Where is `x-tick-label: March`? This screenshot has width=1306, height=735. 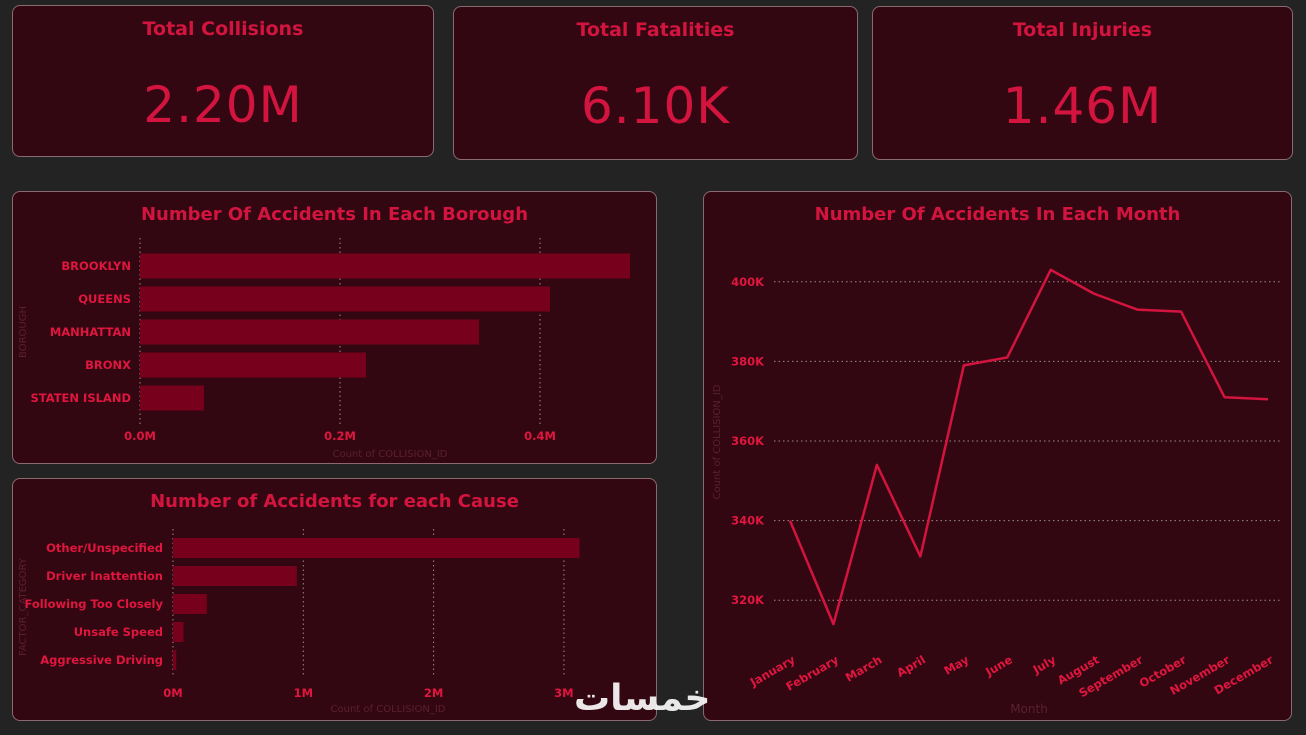
x-tick-label: March is located at coordinates (864, 668).